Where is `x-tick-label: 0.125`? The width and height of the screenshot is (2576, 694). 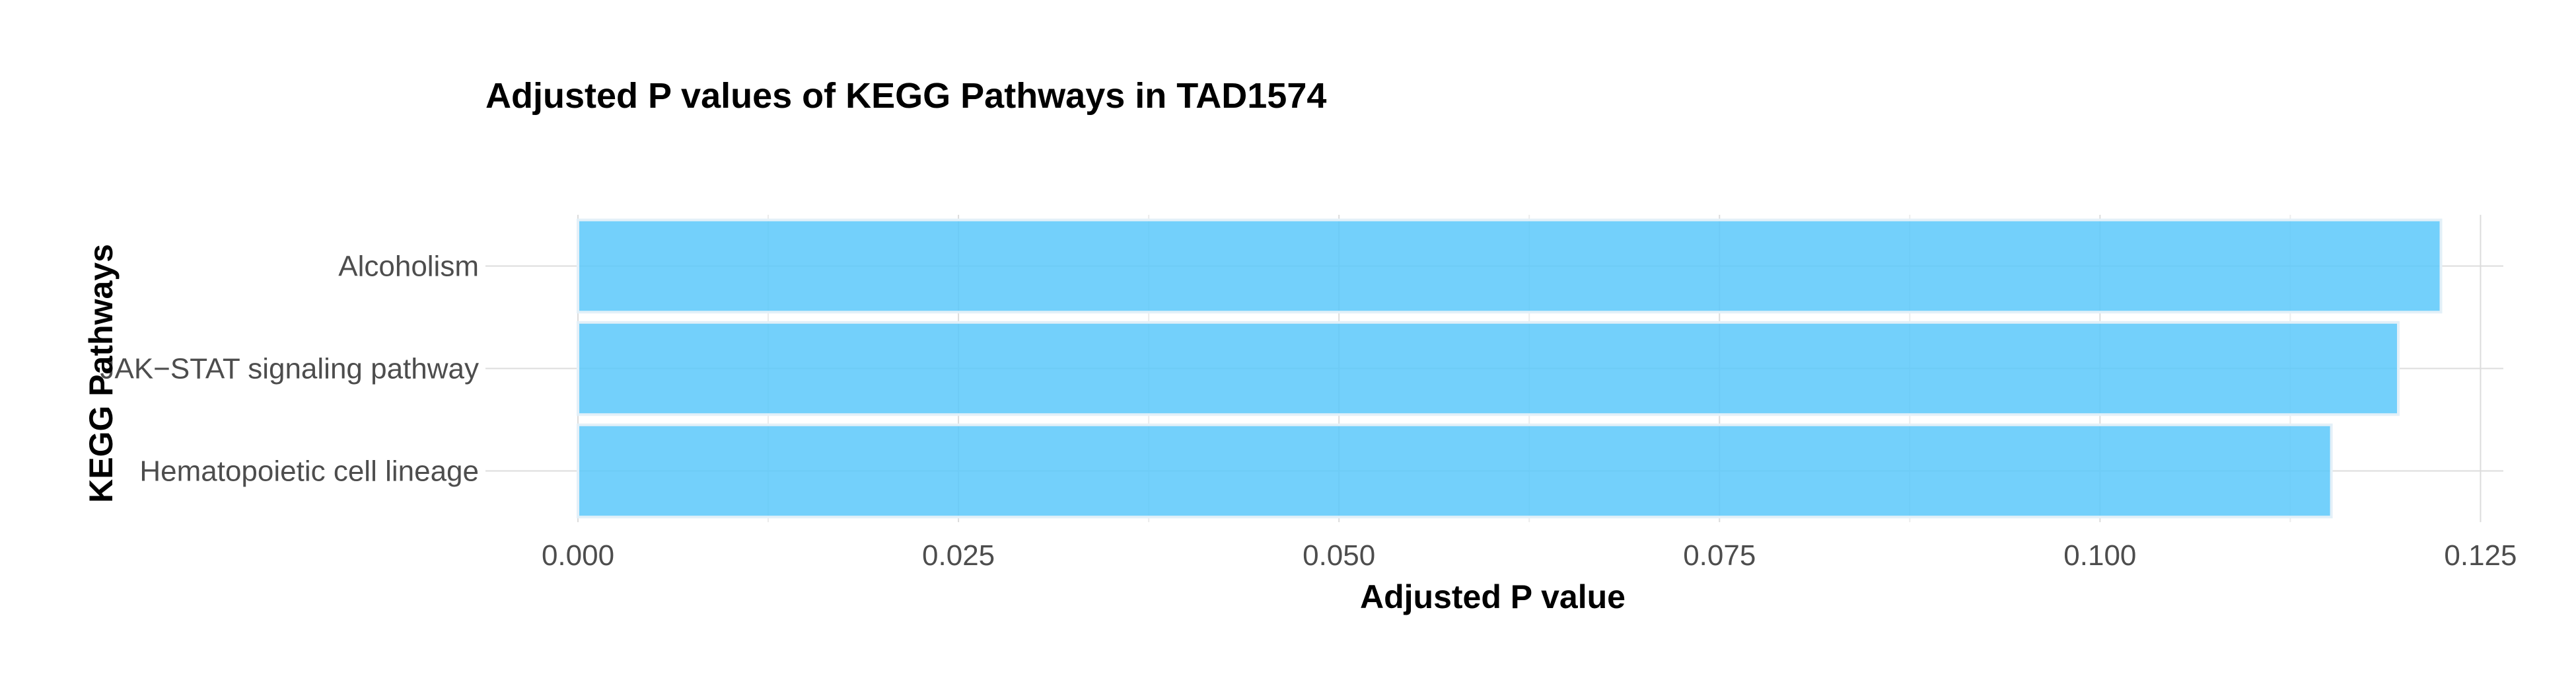
x-tick-label: 0.125 is located at coordinates (2480, 555).